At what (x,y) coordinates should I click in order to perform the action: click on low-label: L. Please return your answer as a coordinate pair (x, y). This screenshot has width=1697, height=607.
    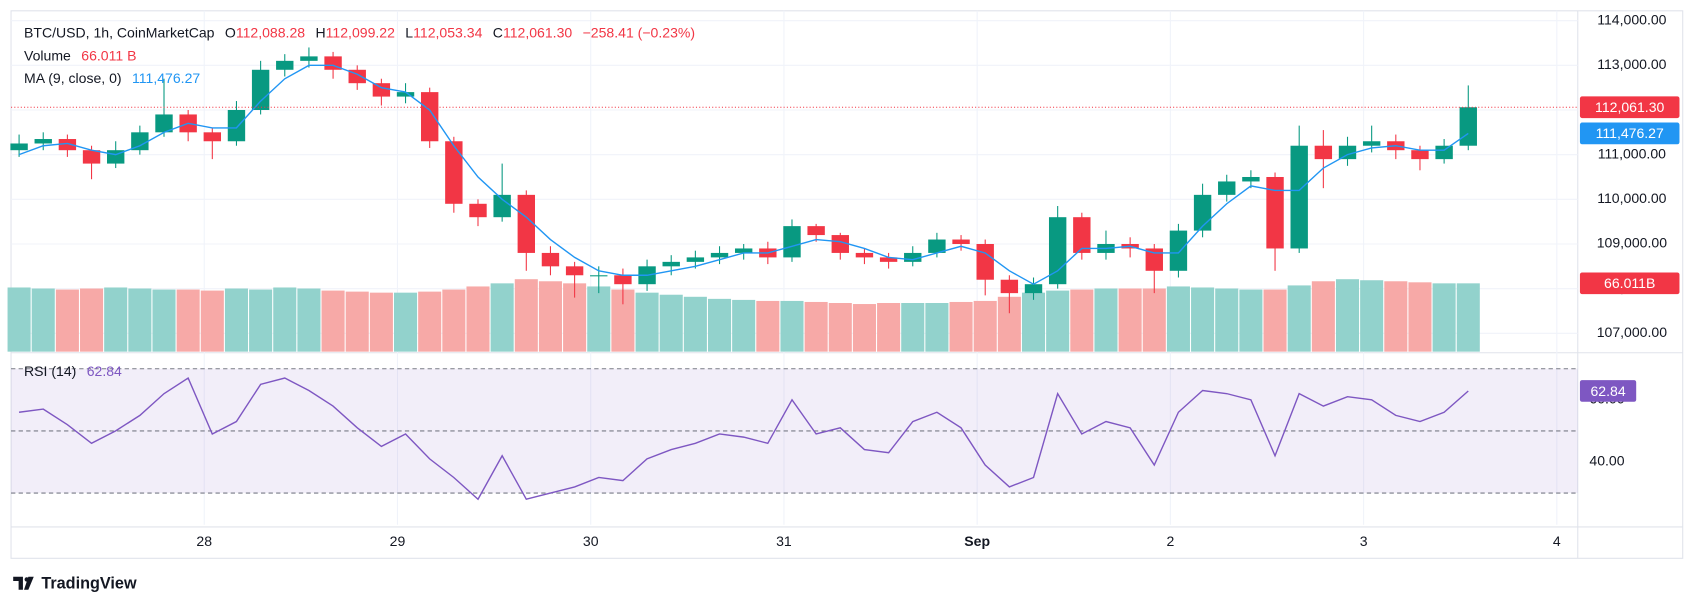
    Looking at the image, I should click on (409, 32).